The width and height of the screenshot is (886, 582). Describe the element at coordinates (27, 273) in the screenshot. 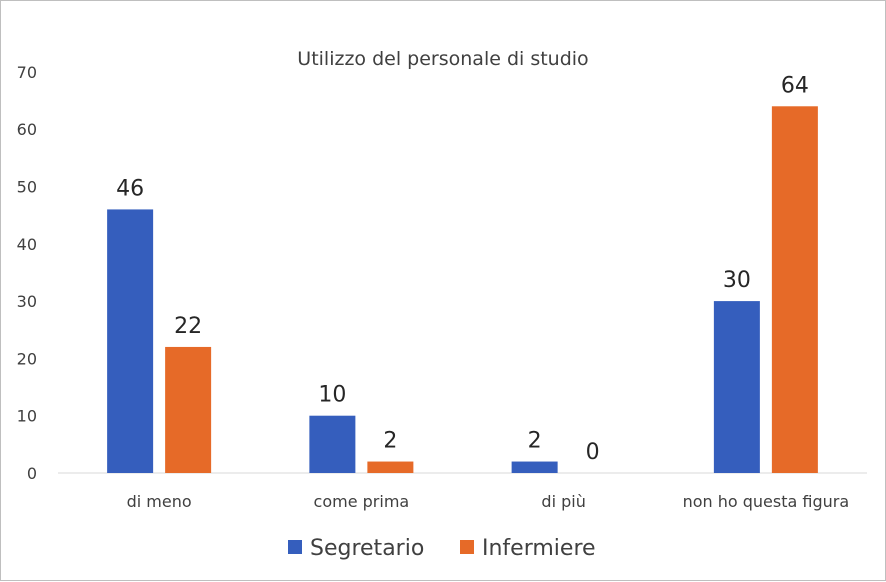

I see `y-axis: 0 10 20 30 40 50 60 70` at that location.